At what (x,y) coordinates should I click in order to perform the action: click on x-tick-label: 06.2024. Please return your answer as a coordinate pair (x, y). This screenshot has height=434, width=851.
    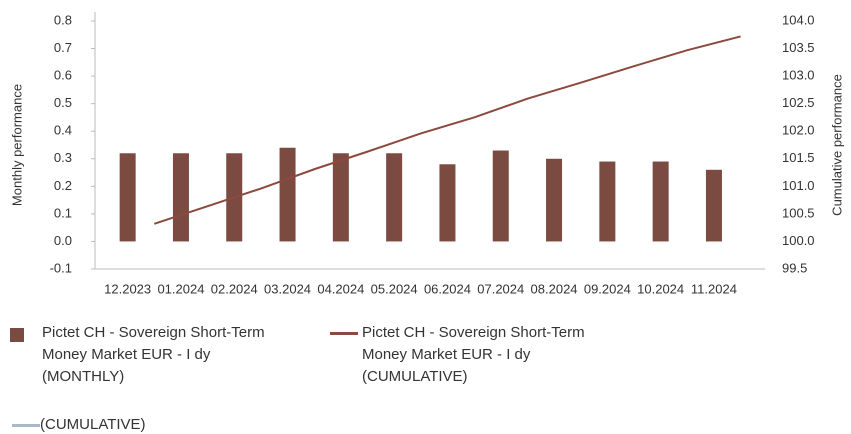
    Looking at the image, I should click on (447, 288).